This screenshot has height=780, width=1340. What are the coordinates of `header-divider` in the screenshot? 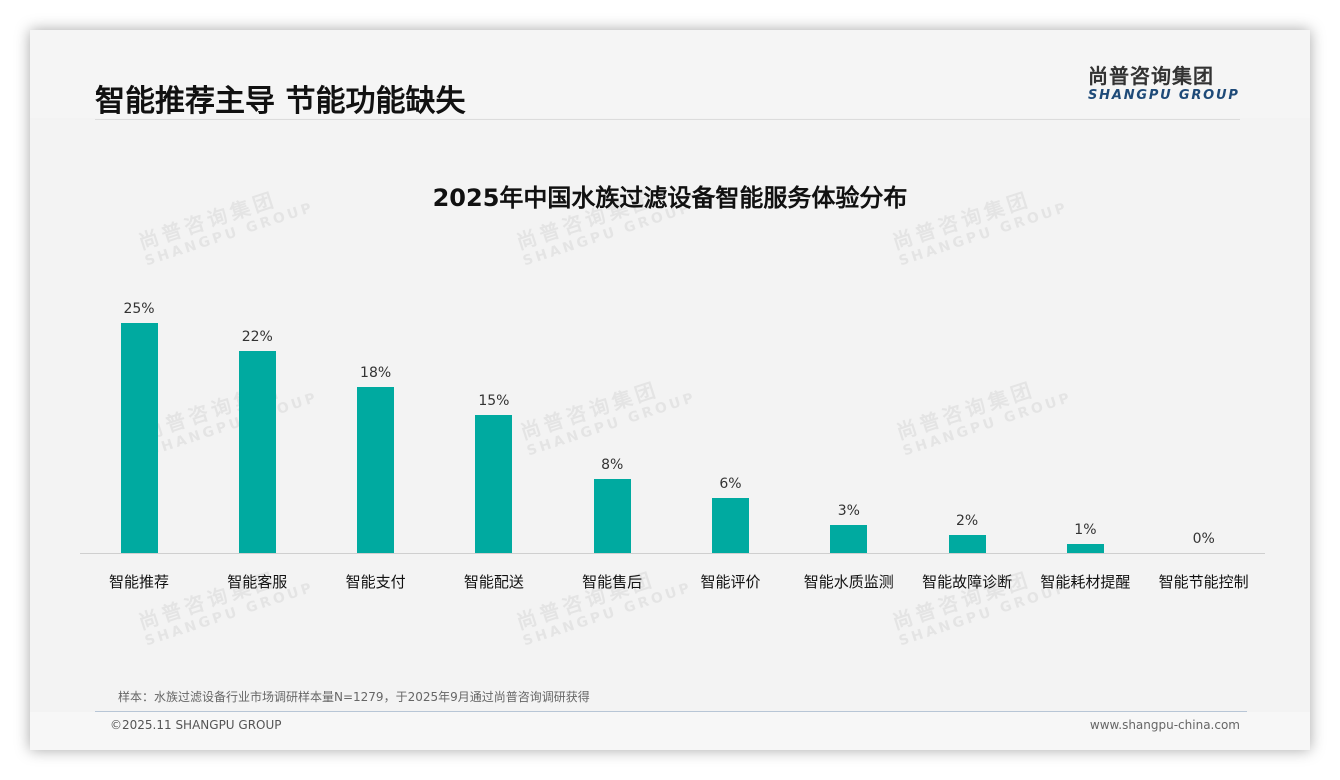 It's located at (667, 119).